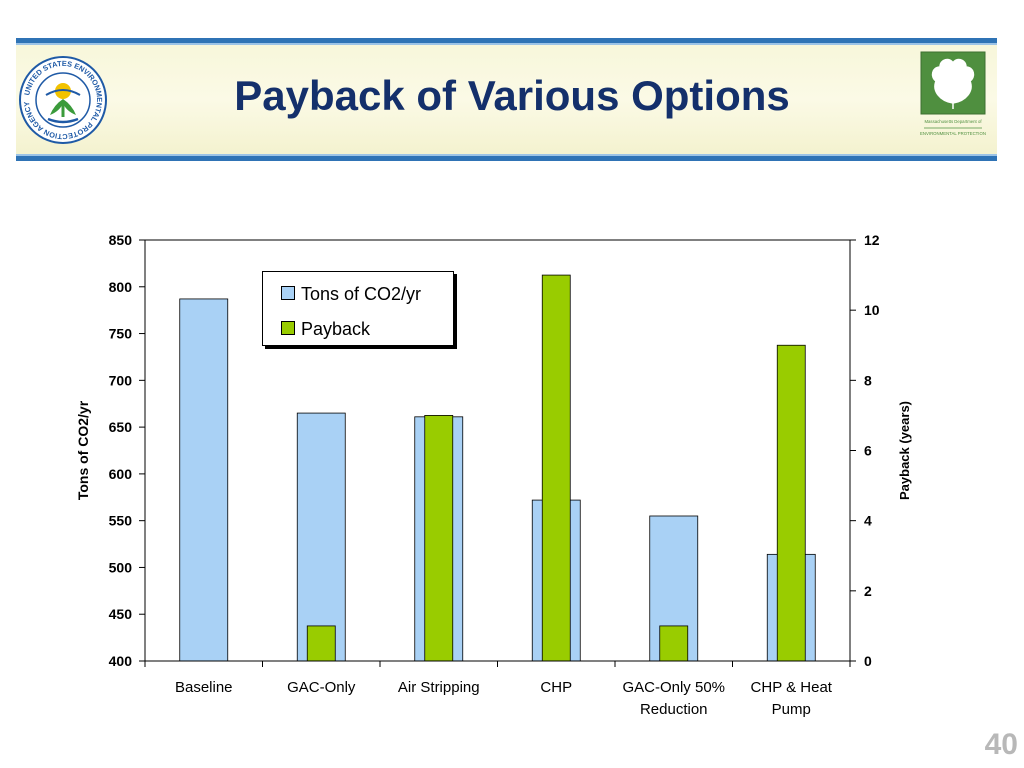 The image size is (1024, 768). Describe the element at coordinates (868, 451) in the screenshot. I see `y-tick-label-right: 6` at that location.